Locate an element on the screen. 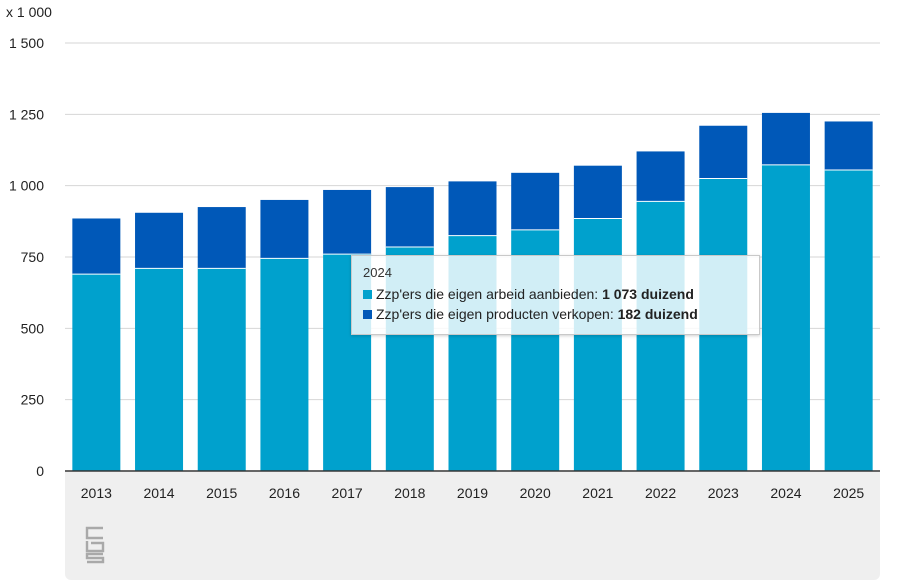 The height and width of the screenshot is (582, 908). x-tick-label: 2022 is located at coordinates (660, 493).